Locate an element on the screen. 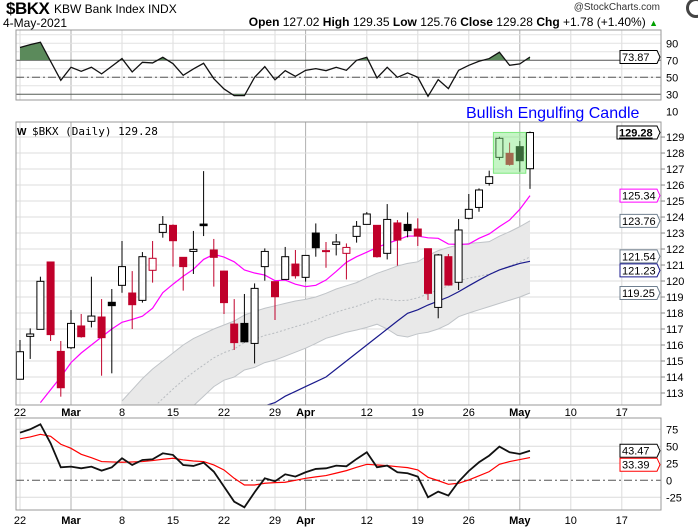 The width and height of the screenshot is (698, 530). x-tick-label: 15 is located at coordinates (173, 413).